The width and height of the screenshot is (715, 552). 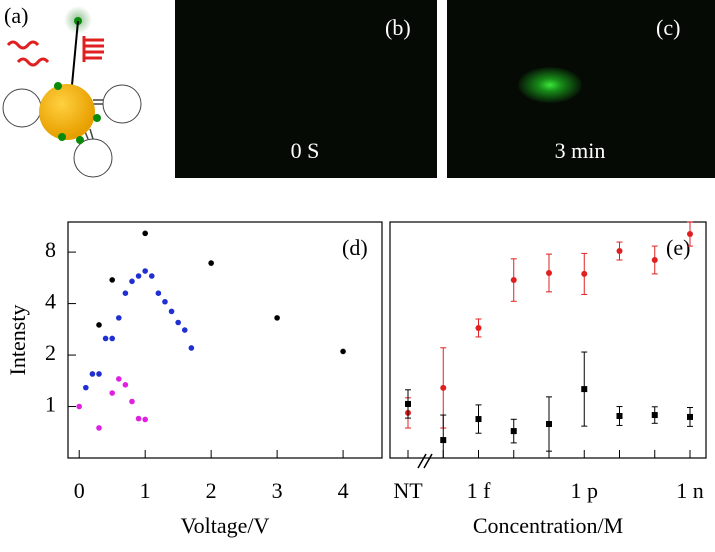 I want to click on image-b, so click(x=306, y=89).